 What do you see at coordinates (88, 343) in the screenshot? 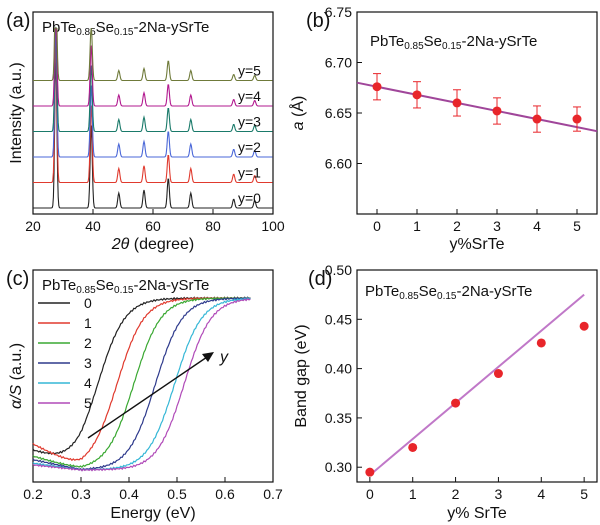
I see `legend-label: 2` at bounding box center [88, 343].